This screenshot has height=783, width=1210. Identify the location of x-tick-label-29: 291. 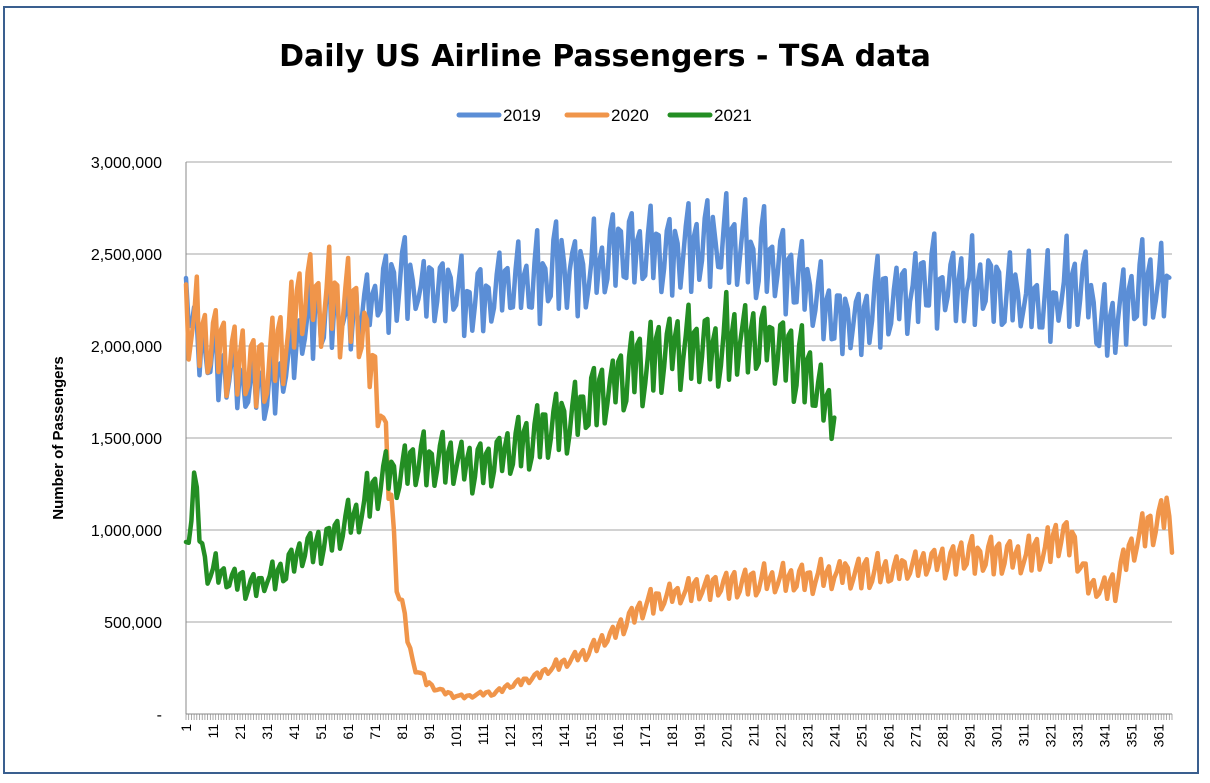
(969, 736).